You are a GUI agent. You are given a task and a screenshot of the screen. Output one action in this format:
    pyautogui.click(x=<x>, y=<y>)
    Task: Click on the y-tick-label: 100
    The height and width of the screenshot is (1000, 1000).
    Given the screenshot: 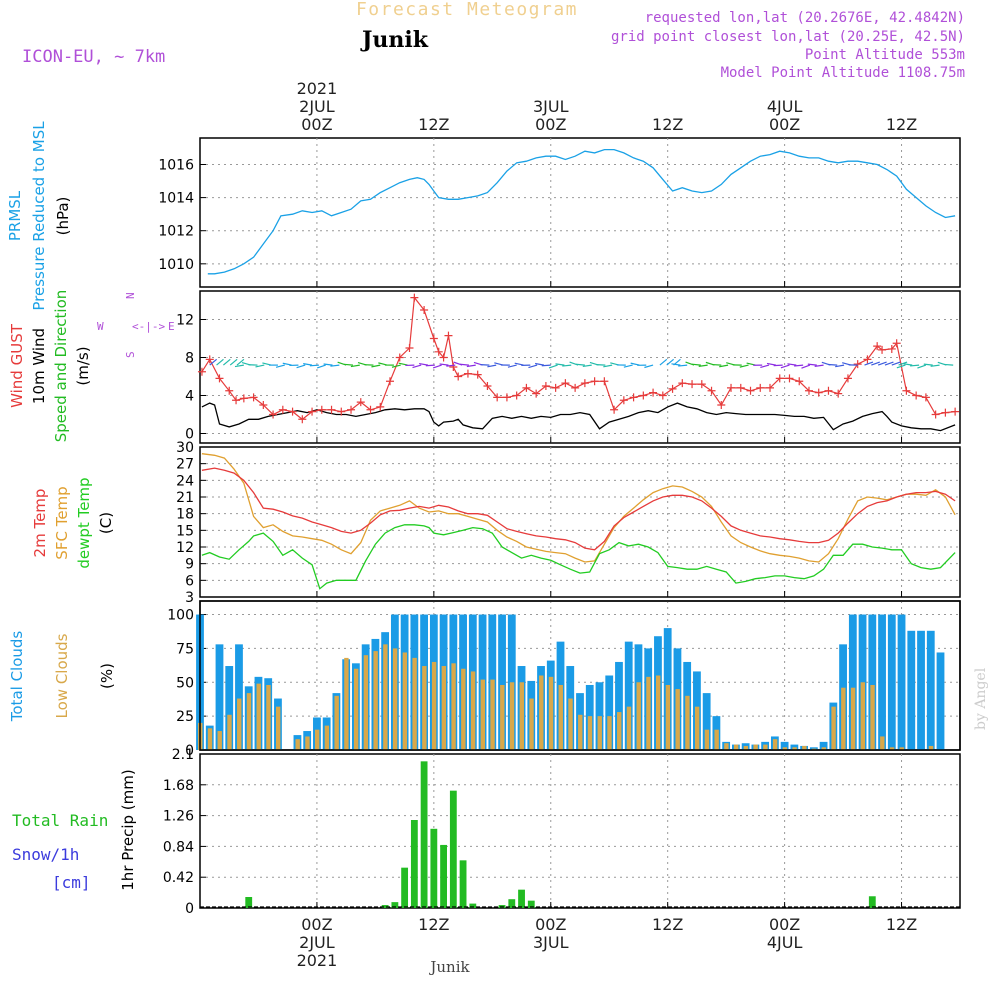 What is the action you would take?
    pyautogui.click(x=180, y=616)
    